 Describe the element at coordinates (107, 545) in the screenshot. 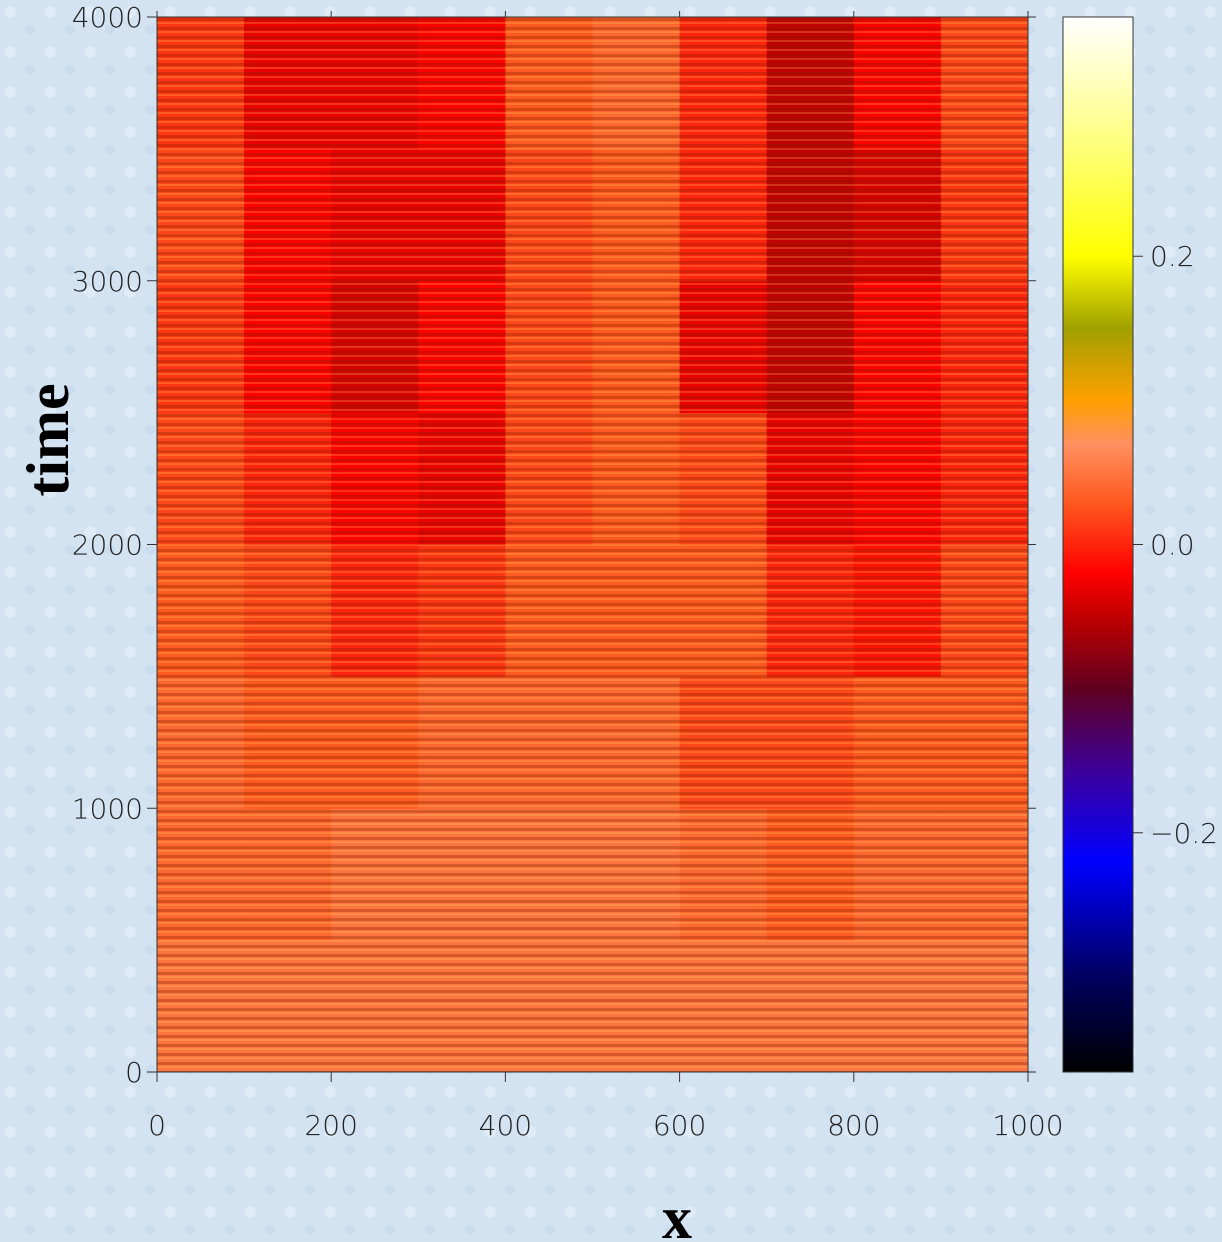

I see `y-tick-label: 2000` at that location.